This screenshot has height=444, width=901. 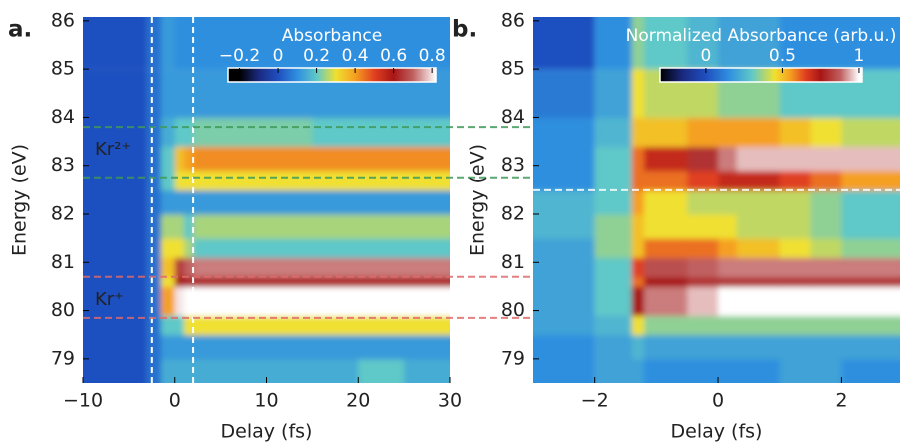 What do you see at coordinates (513, 20) in the screenshot?
I see `y-tick-label: 86` at bounding box center [513, 20].